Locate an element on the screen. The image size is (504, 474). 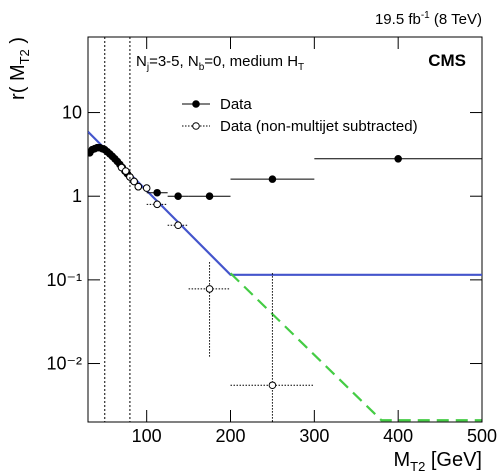
annotation-text: =3-5, N is located at coordinates (174, 61).